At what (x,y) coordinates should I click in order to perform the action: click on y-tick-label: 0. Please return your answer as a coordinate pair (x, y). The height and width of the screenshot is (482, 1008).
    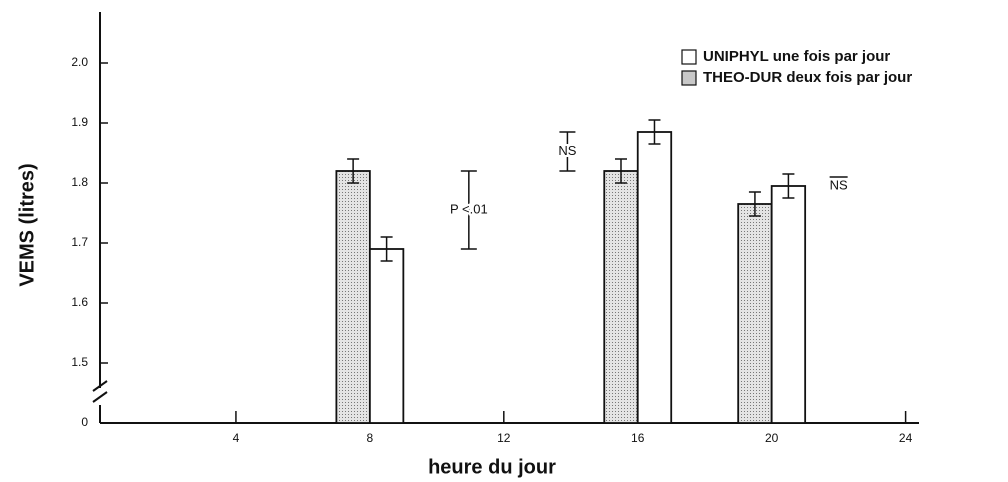
    Looking at the image, I should click on (84, 422).